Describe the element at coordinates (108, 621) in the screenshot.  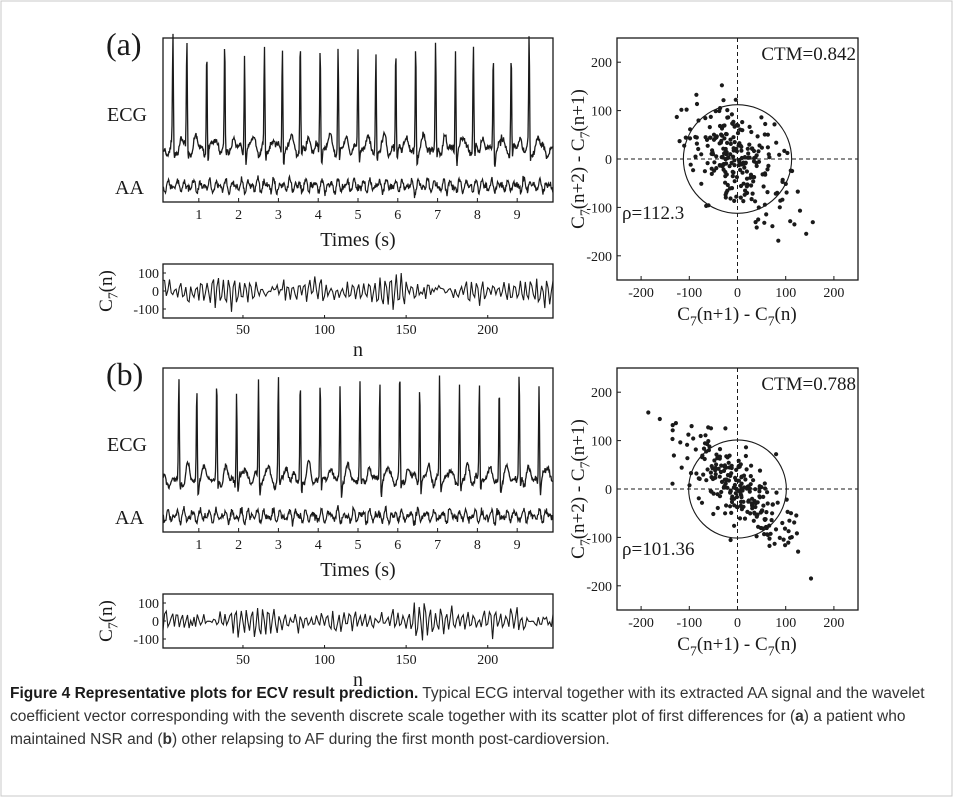
I see `coef-ylabel: C7(n)` at that location.